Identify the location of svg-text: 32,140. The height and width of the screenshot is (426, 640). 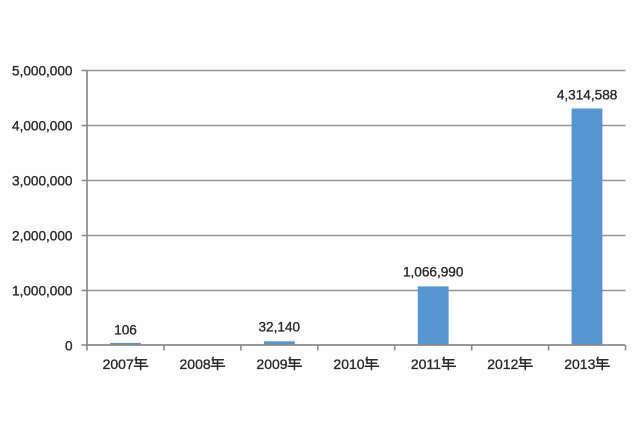
(280, 327).